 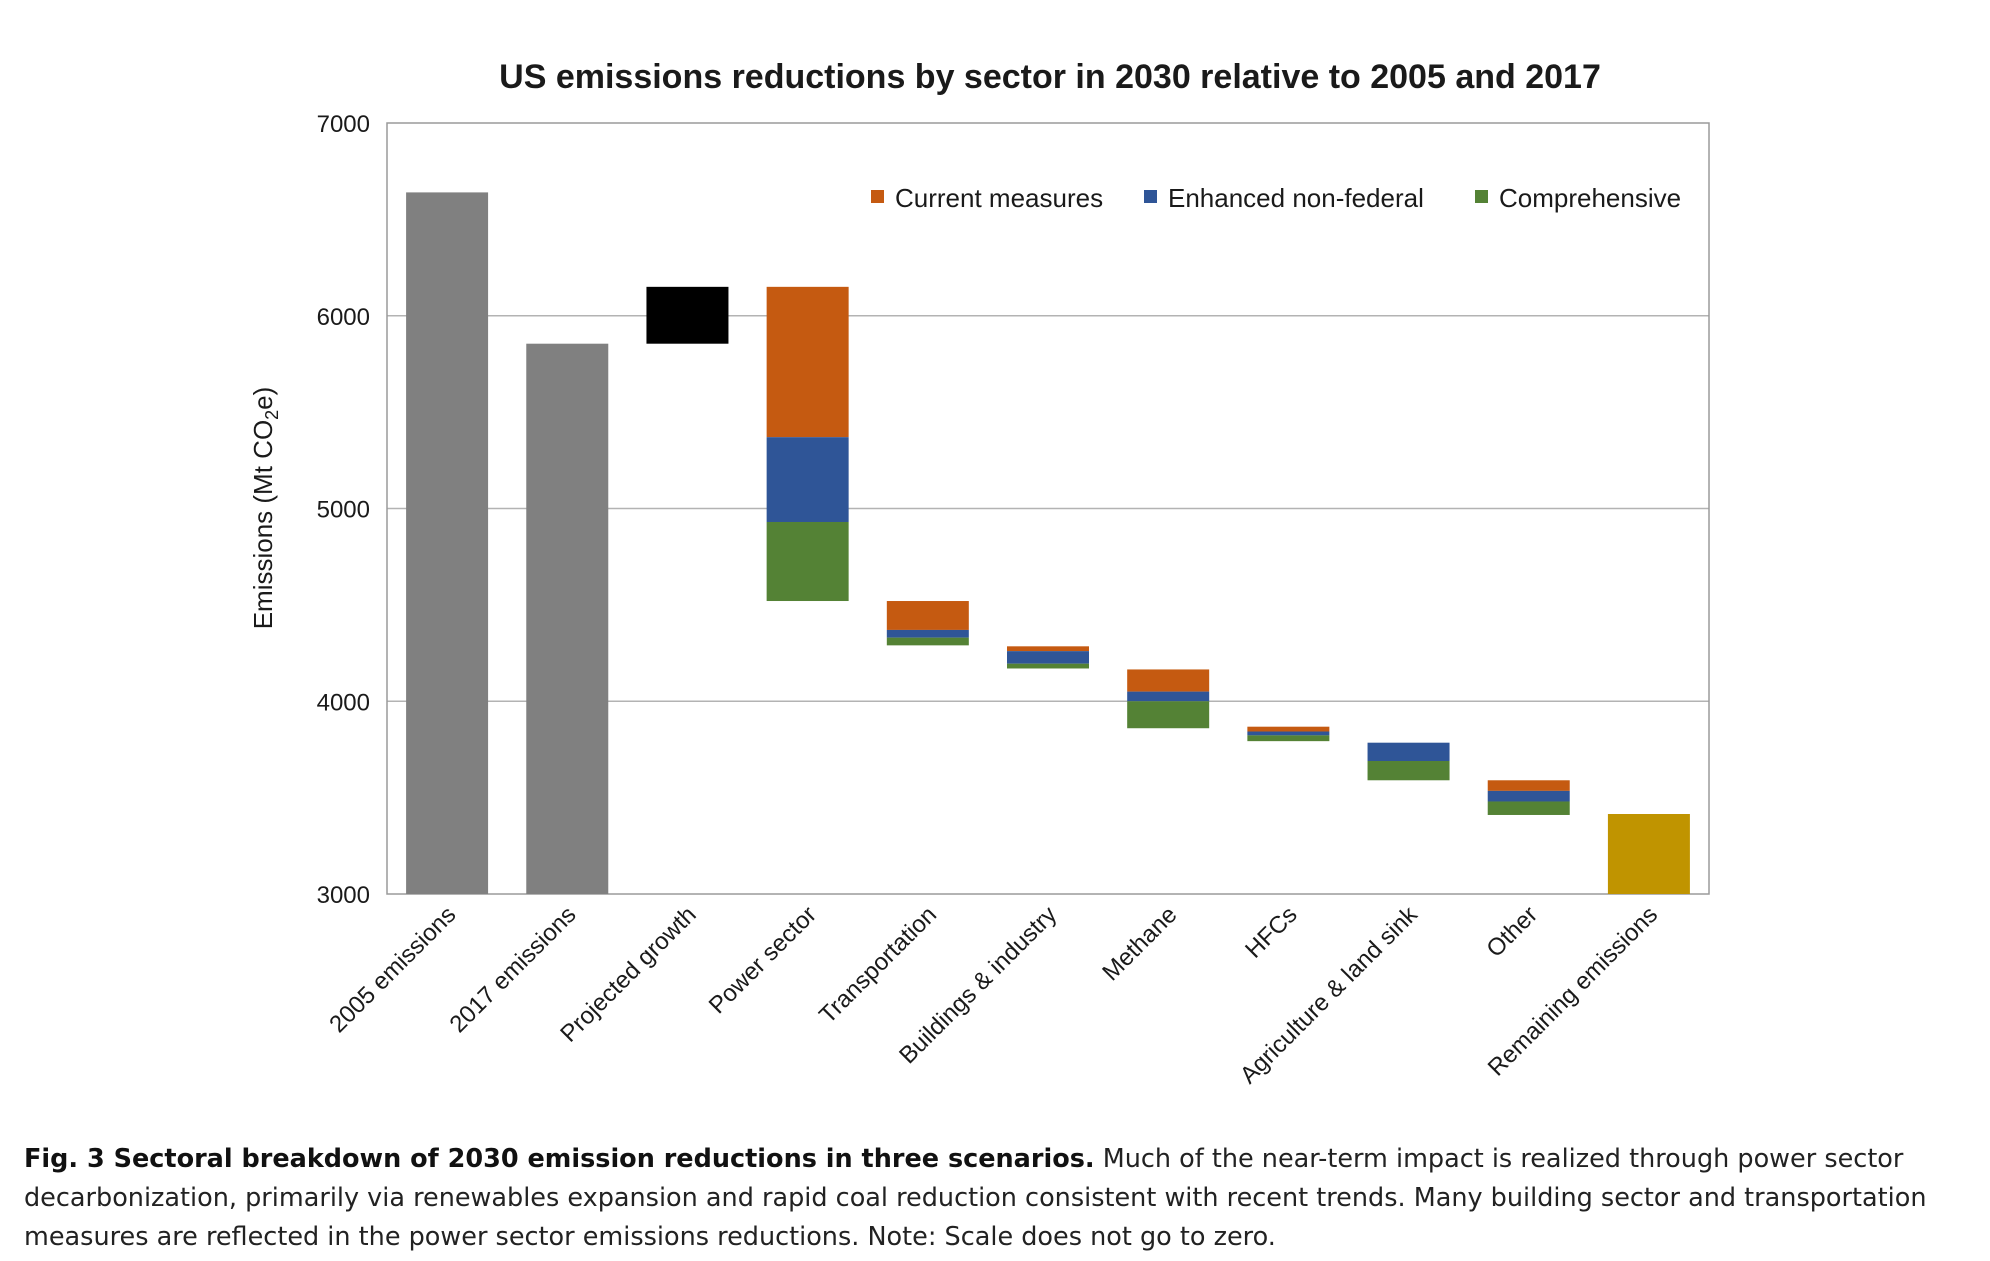 What do you see at coordinates (1139, 943) in the screenshot?
I see `x-category-label: Methane` at bounding box center [1139, 943].